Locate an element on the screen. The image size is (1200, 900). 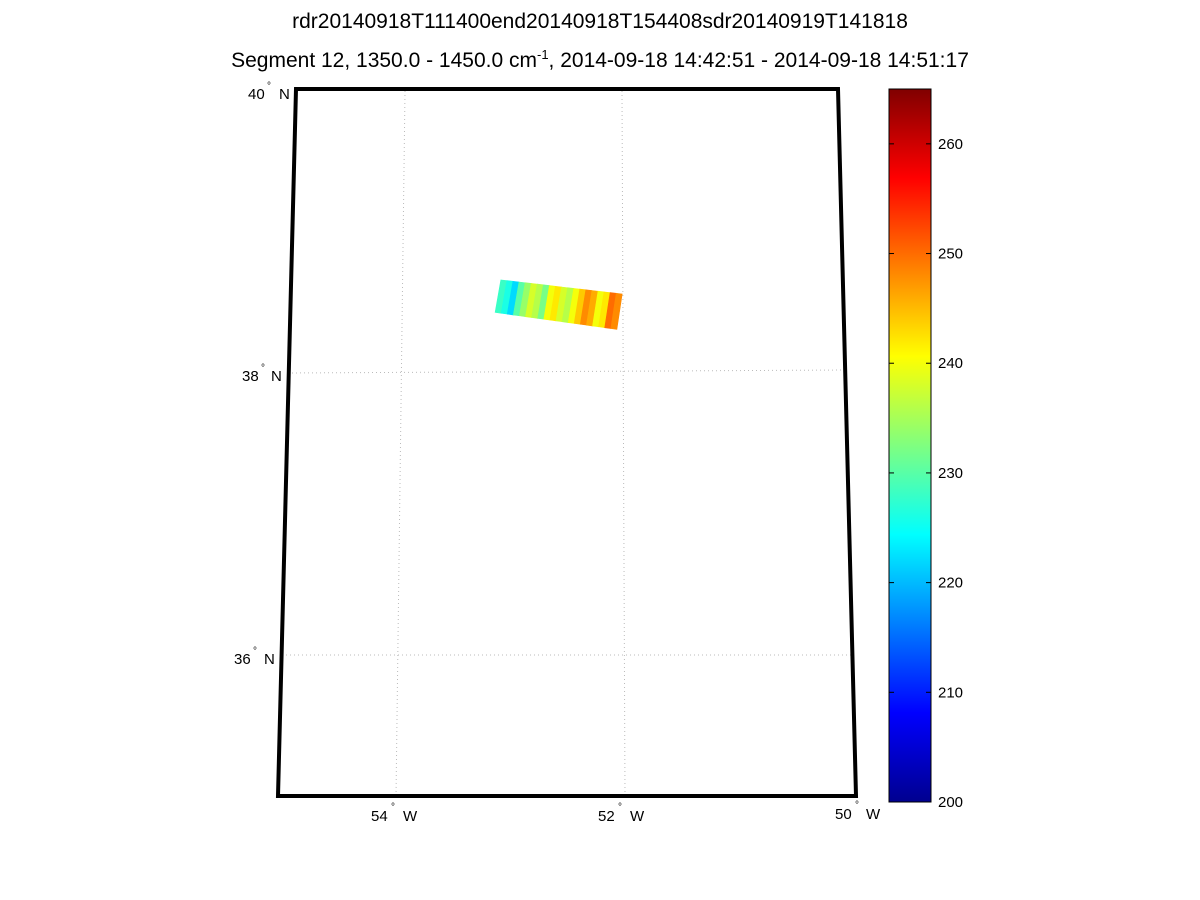
colorbar: 200 210 220 230 240 250 260 is located at coordinates (925, 449).